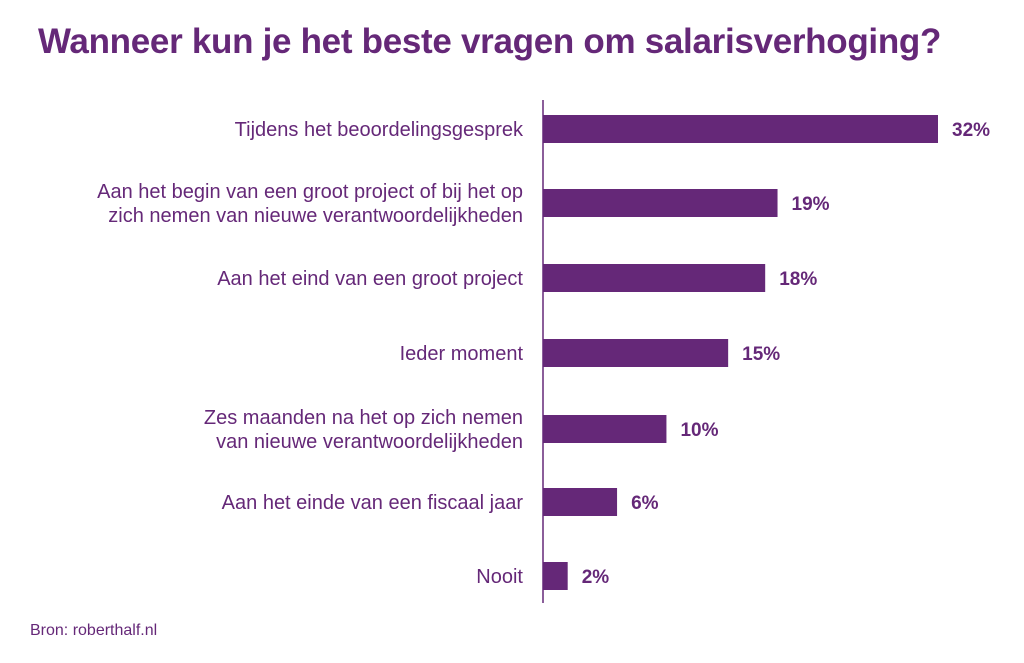  What do you see at coordinates (798, 279) in the screenshot?
I see `value-label: 18%` at bounding box center [798, 279].